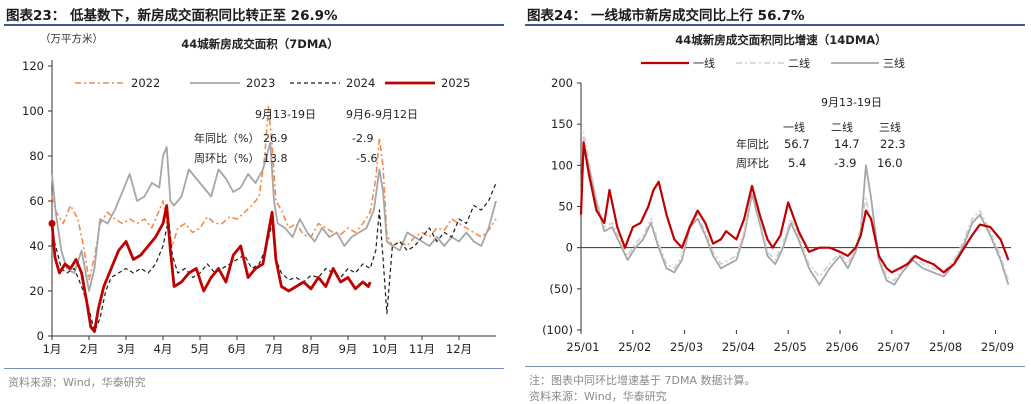  I want to click on right-ytick-label: (100), so click(557, 330).